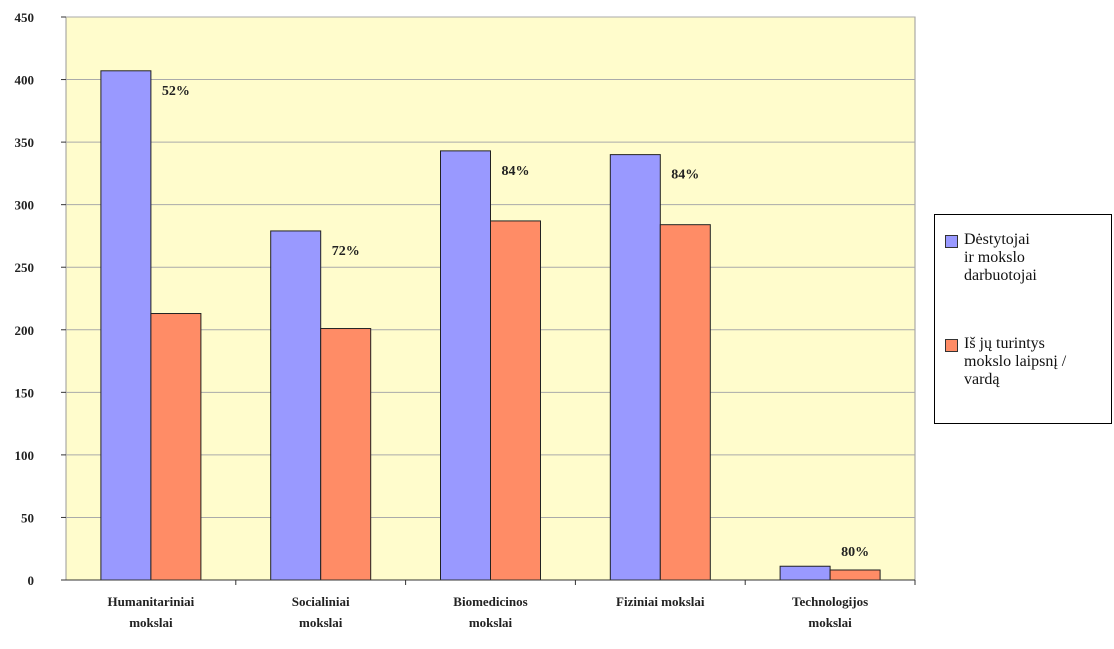  I want to click on y-tick-label: 350, so click(25, 142).